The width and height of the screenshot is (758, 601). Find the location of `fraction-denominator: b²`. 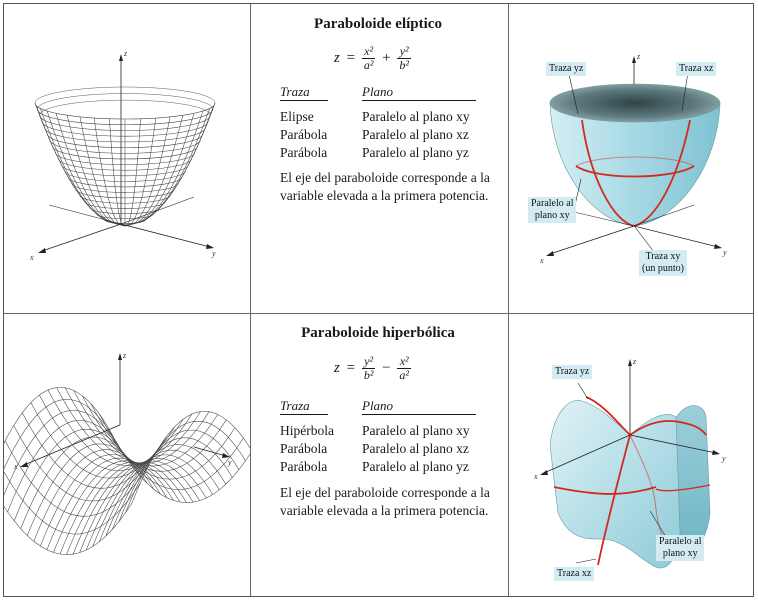

fraction-denominator: b² is located at coordinates (369, 375).